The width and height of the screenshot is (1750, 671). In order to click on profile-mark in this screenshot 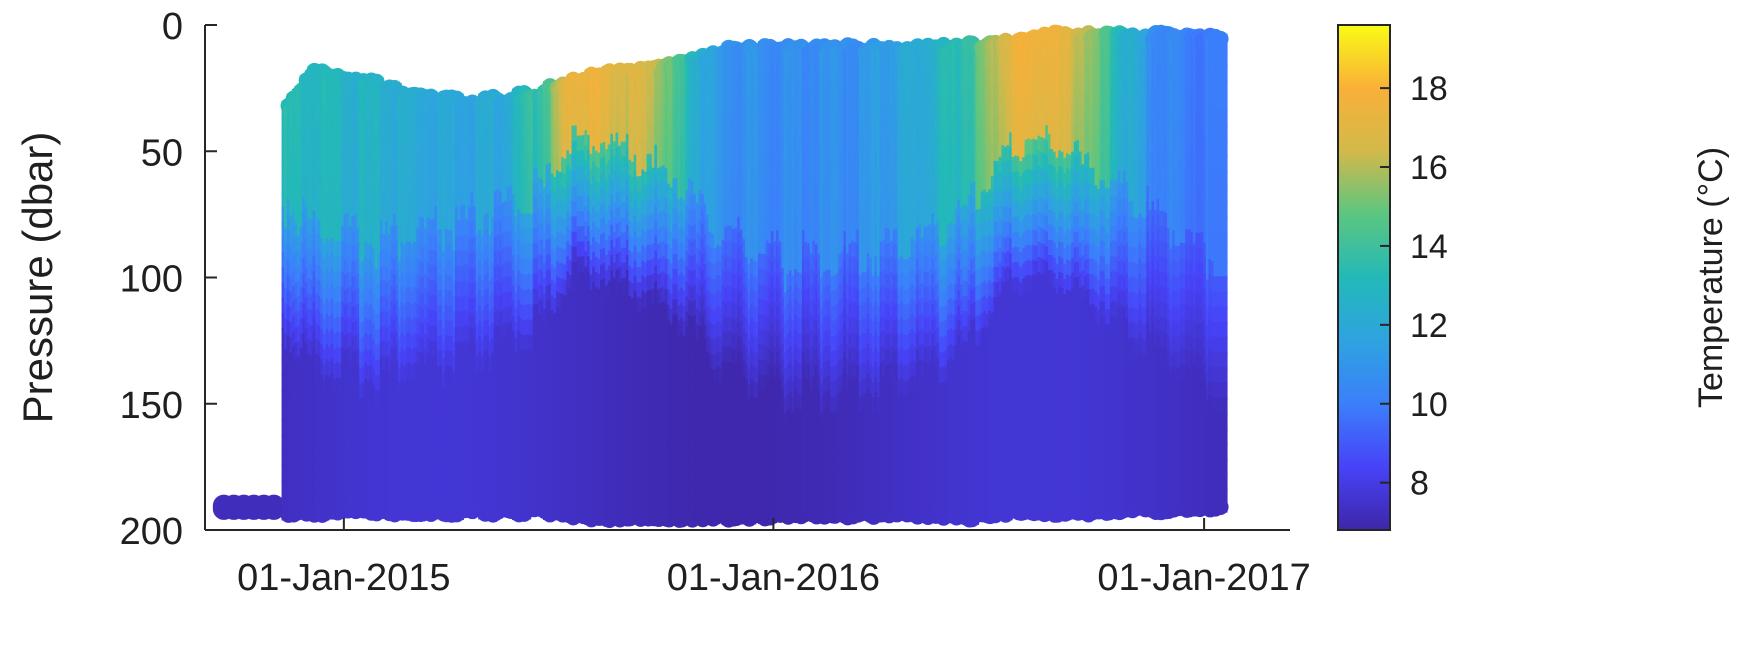, I will do `click(273, 507)`.